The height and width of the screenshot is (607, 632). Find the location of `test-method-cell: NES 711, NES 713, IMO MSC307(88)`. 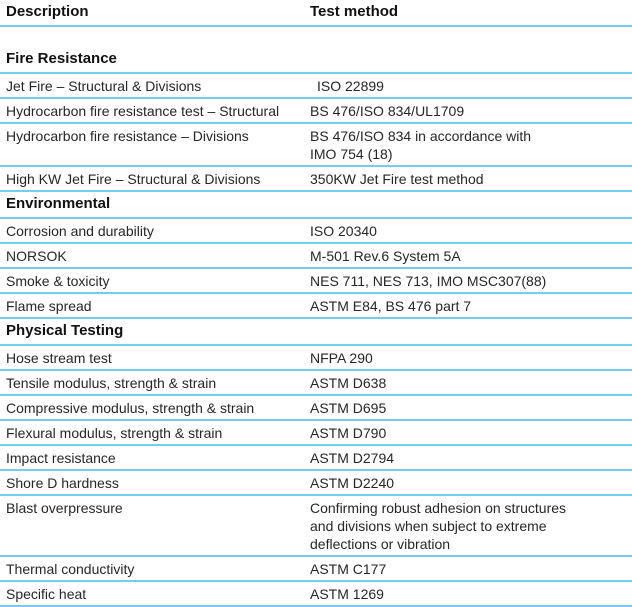

test-method-cell: NES 711, NES 713, IMO MSC307(88) is located at coordinates (428, 281).